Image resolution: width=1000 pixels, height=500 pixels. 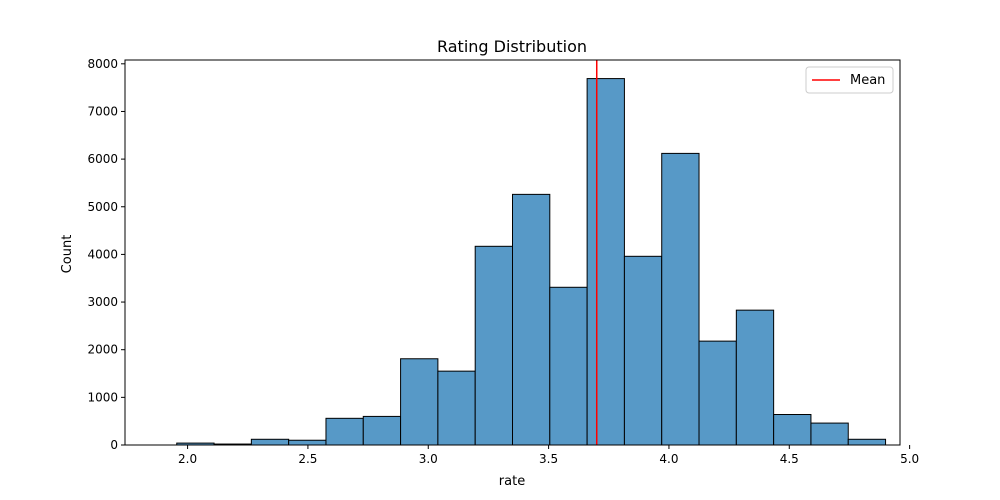 What do you see at coordinates (102, 64) in the screenshot?
I see `y-tick-label-8: 8000` at bounding box center [102, 64].